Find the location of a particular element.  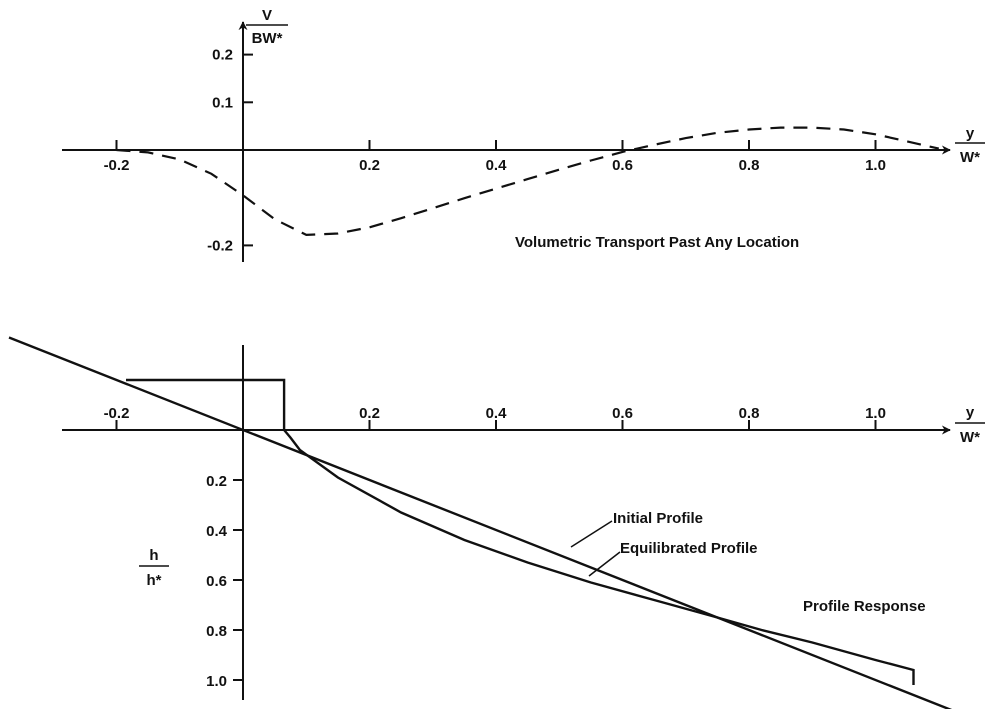

transport-dashed-curve is located at coordinates (528, 181).